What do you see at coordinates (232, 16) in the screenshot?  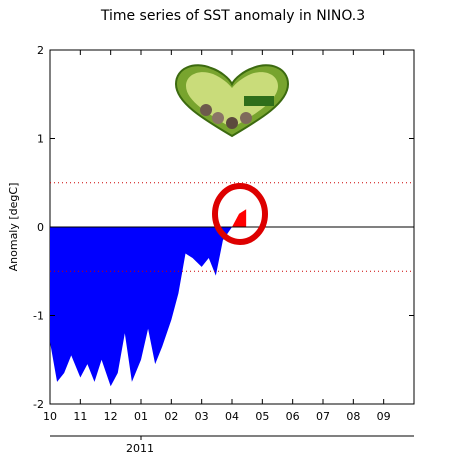 I see `chart-title: Time series of SST anomaly in NINO.3` at bounding box center [232, 16].